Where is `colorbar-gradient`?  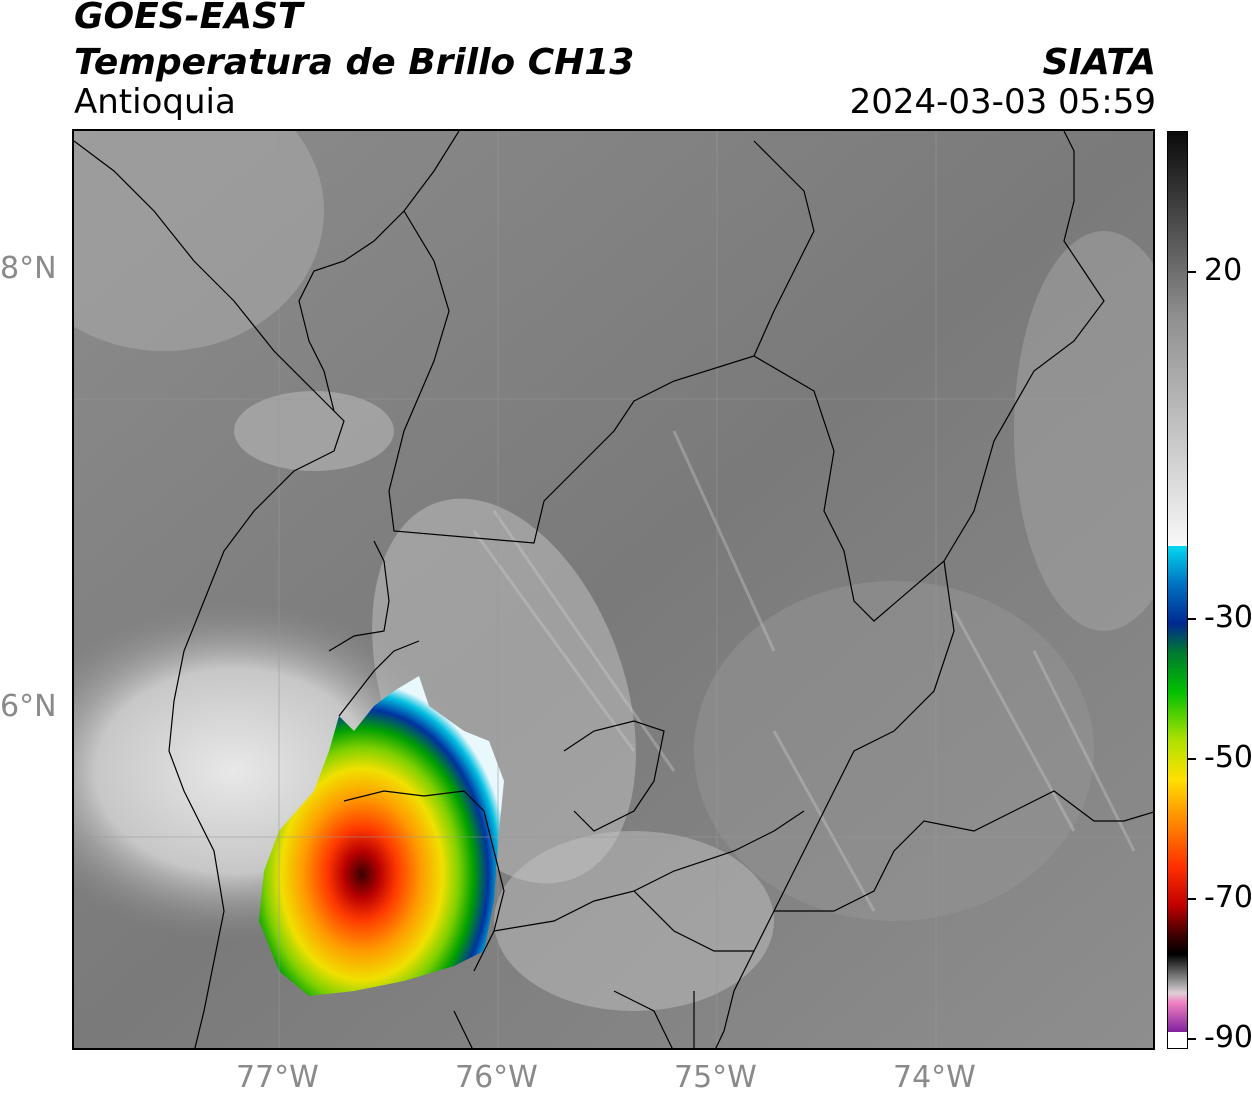
colorbar-gradient is located at coordinates (1177, 590).